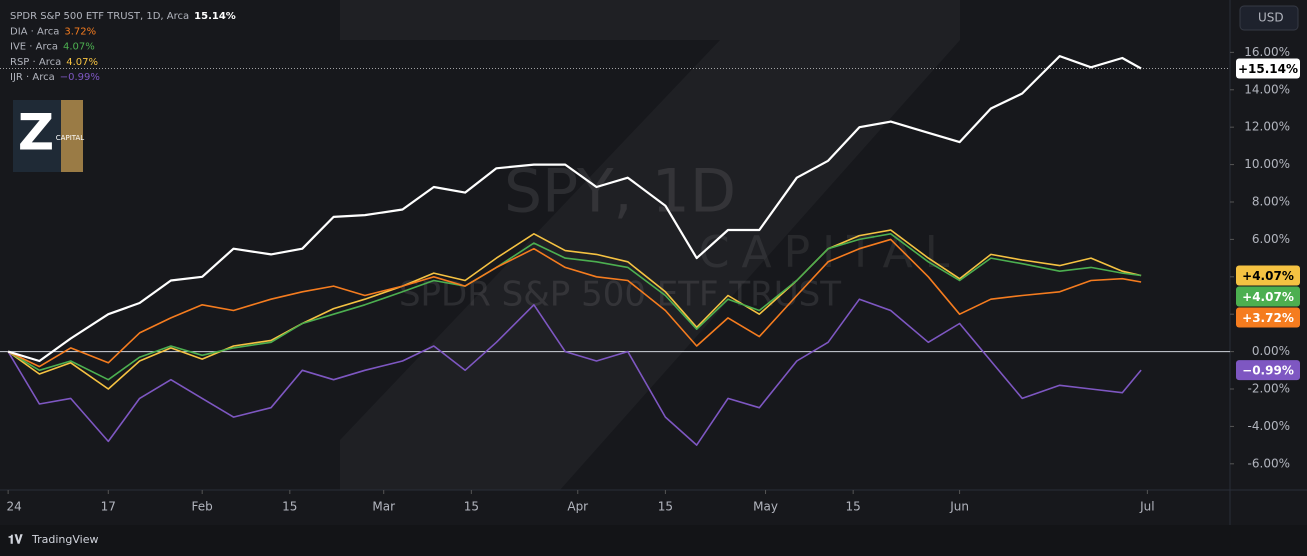 This screenshot has width=1307, height=556. Describe the element at coordinates (1267, 89) in the screenshot. I see `y-tick-label: 14.00%` at that location.